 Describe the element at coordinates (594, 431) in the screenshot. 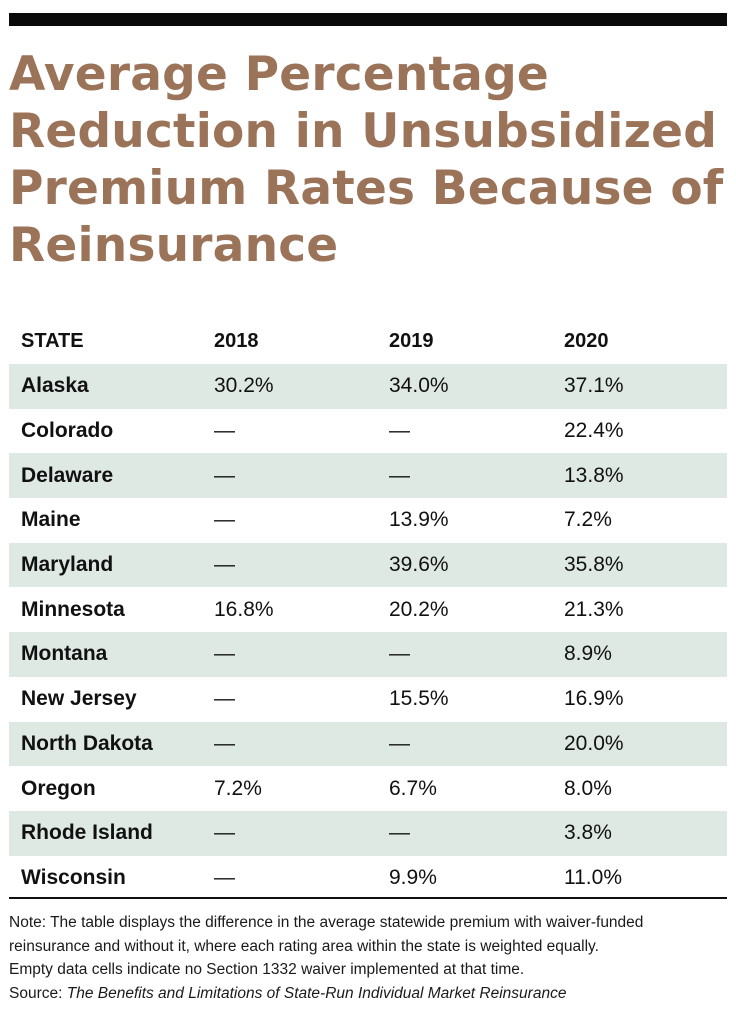

I see `value-2020: 22.4%` at that location.